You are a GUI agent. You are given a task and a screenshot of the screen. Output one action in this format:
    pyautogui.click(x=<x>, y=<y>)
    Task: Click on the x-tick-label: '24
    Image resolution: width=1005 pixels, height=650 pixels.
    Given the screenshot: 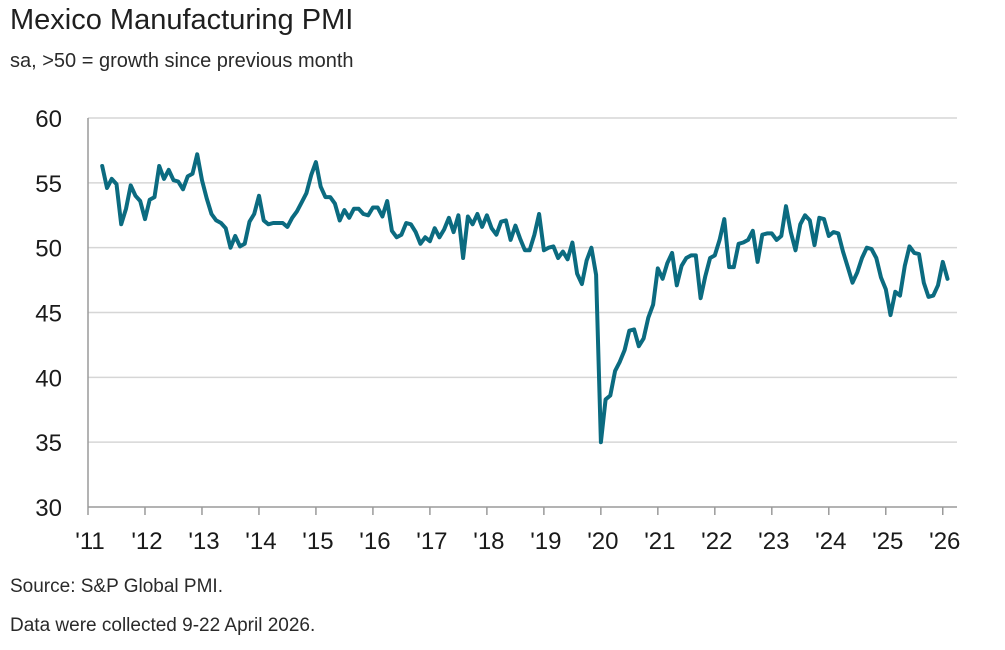 What is the action you would take?
    pyautogui.click(x=830, y=541)
    